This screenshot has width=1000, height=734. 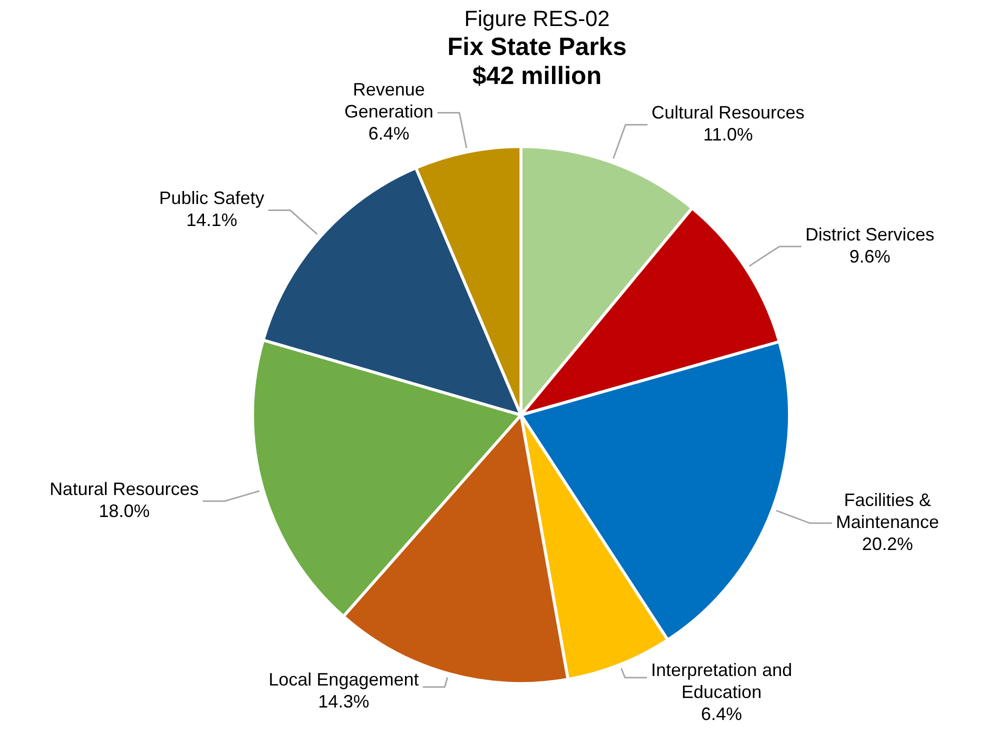 I want to click on data-label: 20.2%, so click(x=887, y=544).